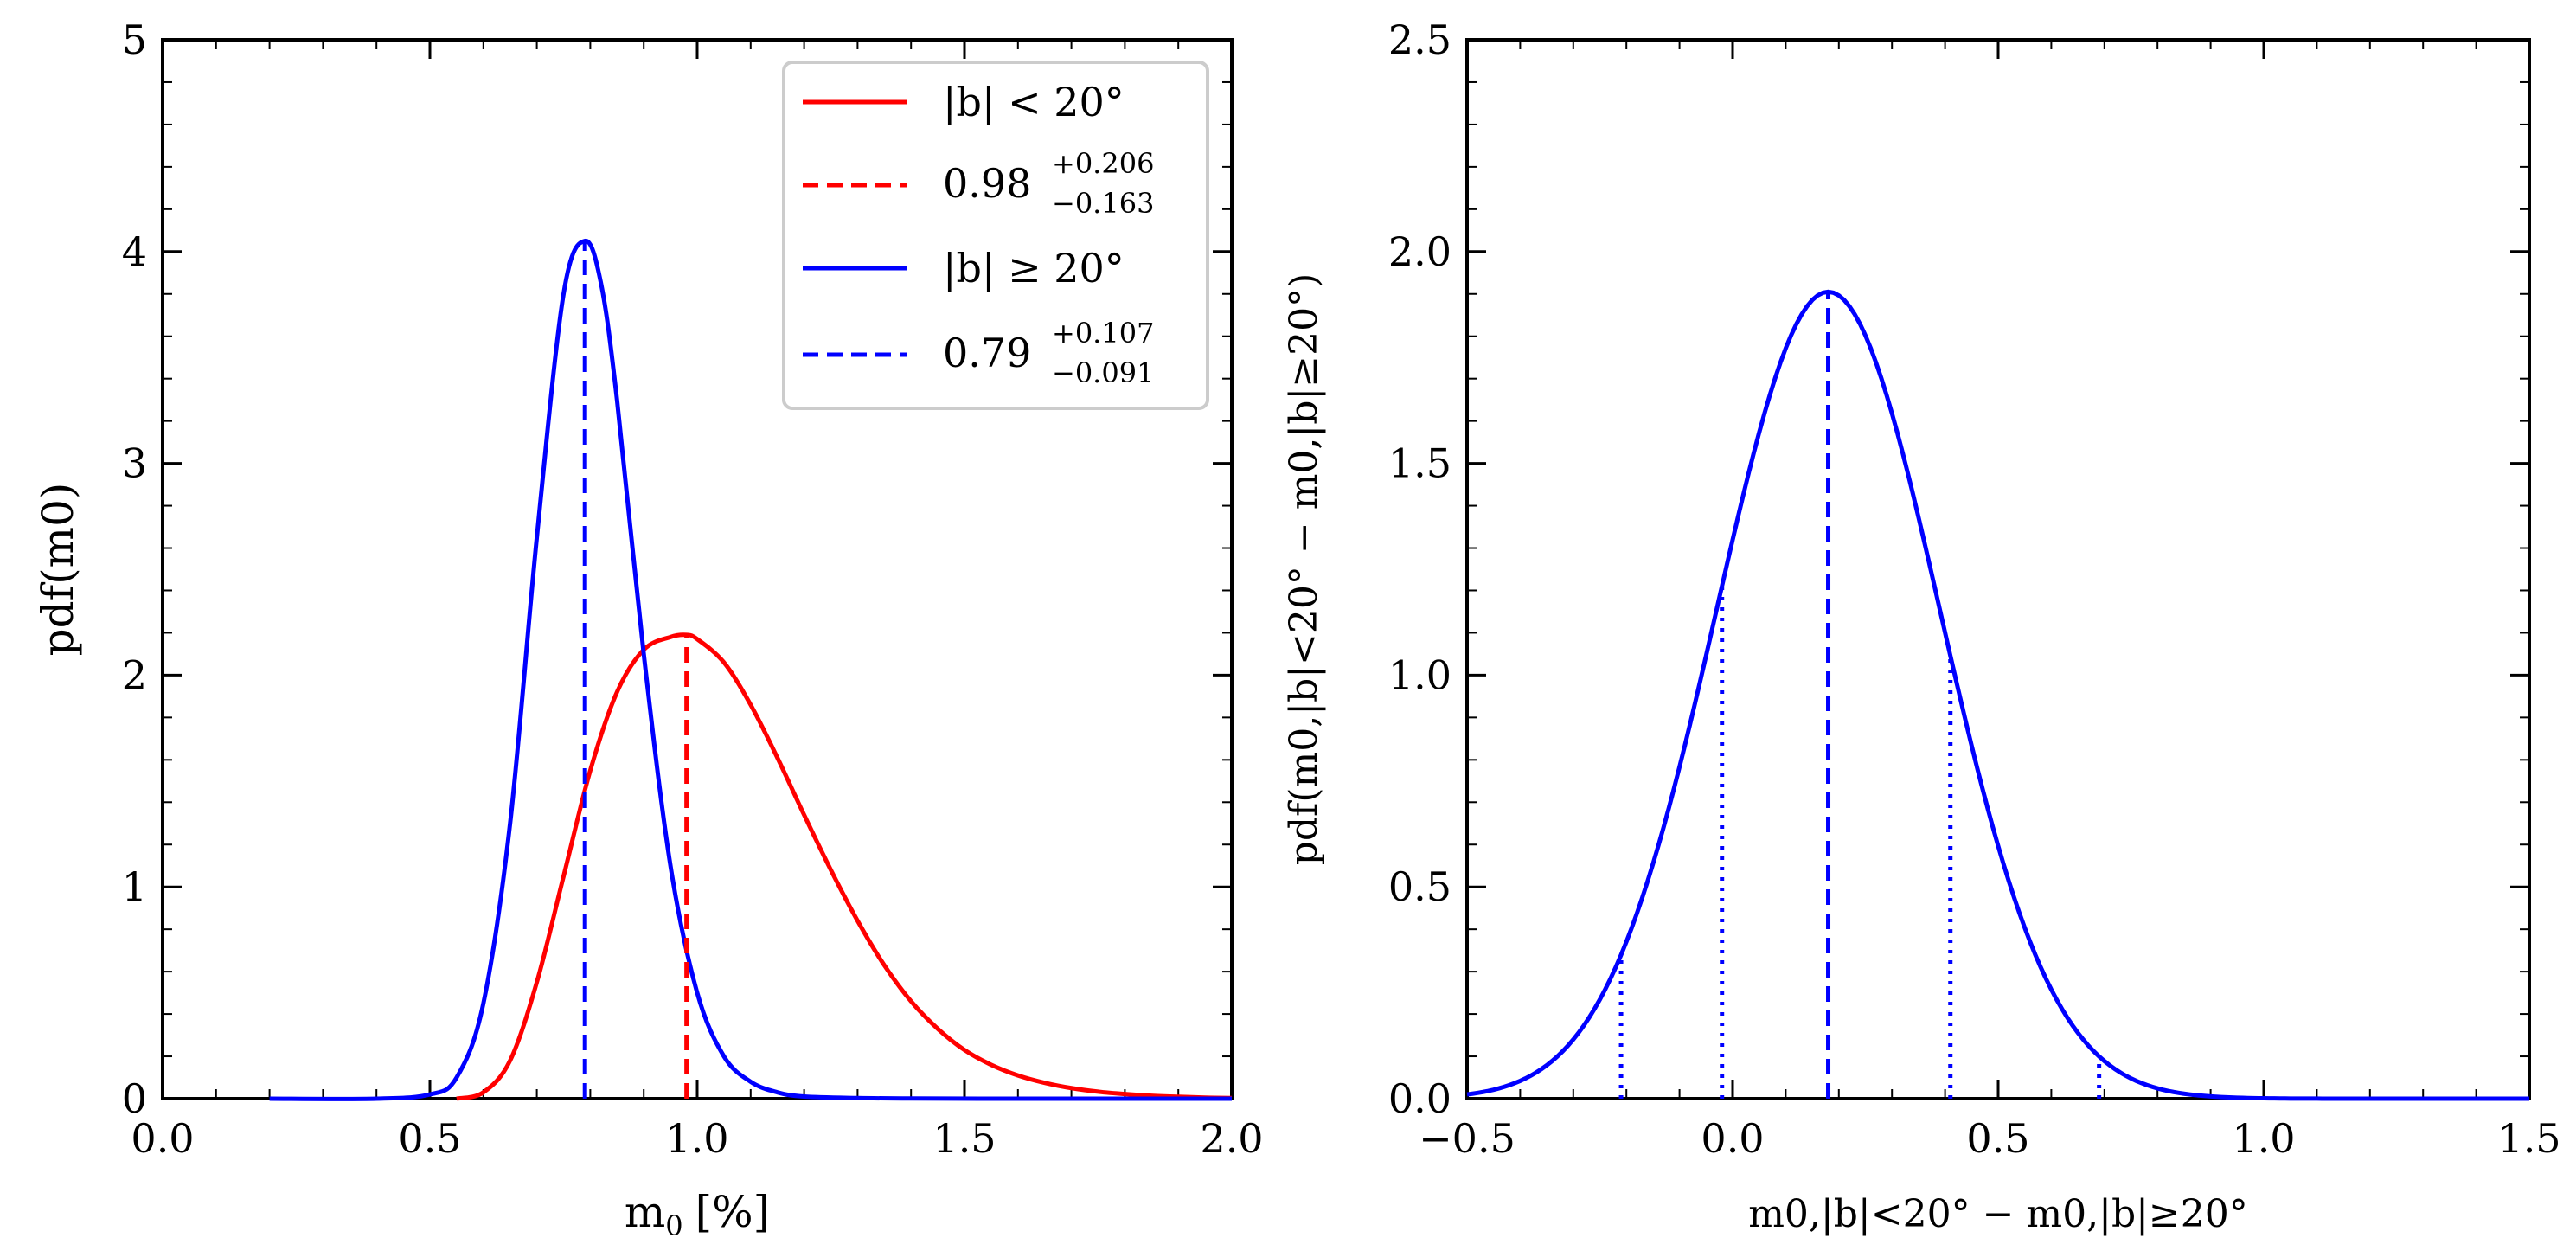 The image size is (2576, 1257). Describe the element at coordinates (1304, 569) in the screenshot. I see `right-y-axis-title: pdf(m0,|b|<20° − m0,|b|≥20°)` at that location.